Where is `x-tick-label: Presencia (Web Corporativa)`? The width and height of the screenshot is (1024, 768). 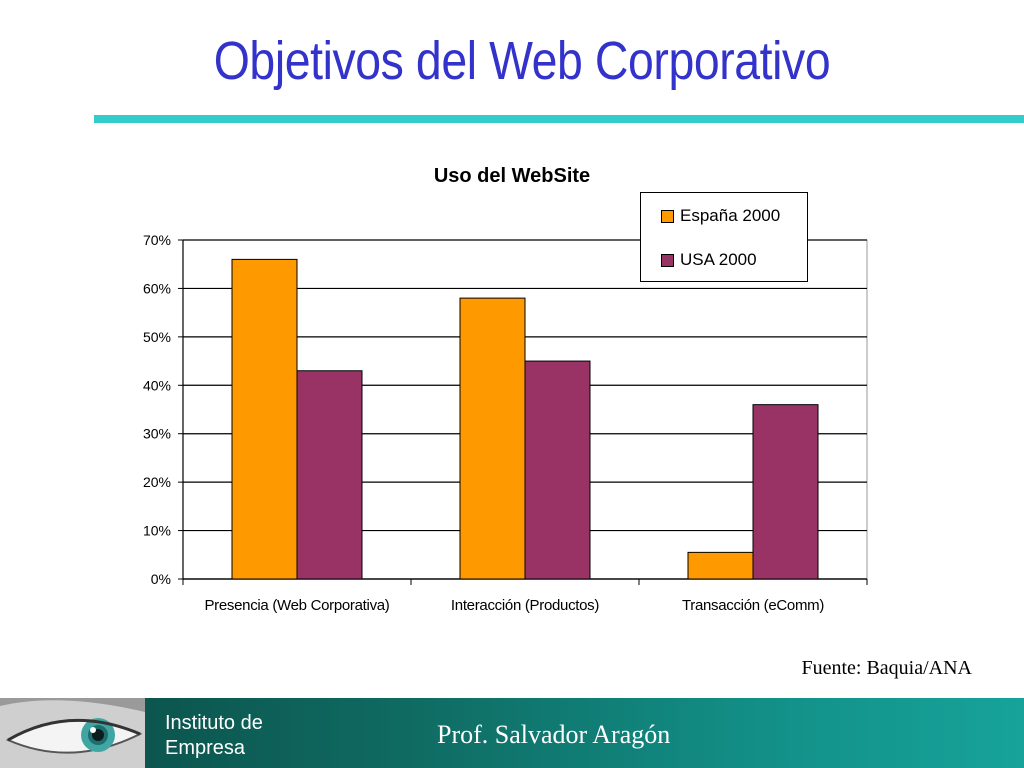 x-tick-label: Presencia (Web Corporativa) is located at coordinates (296, 605).